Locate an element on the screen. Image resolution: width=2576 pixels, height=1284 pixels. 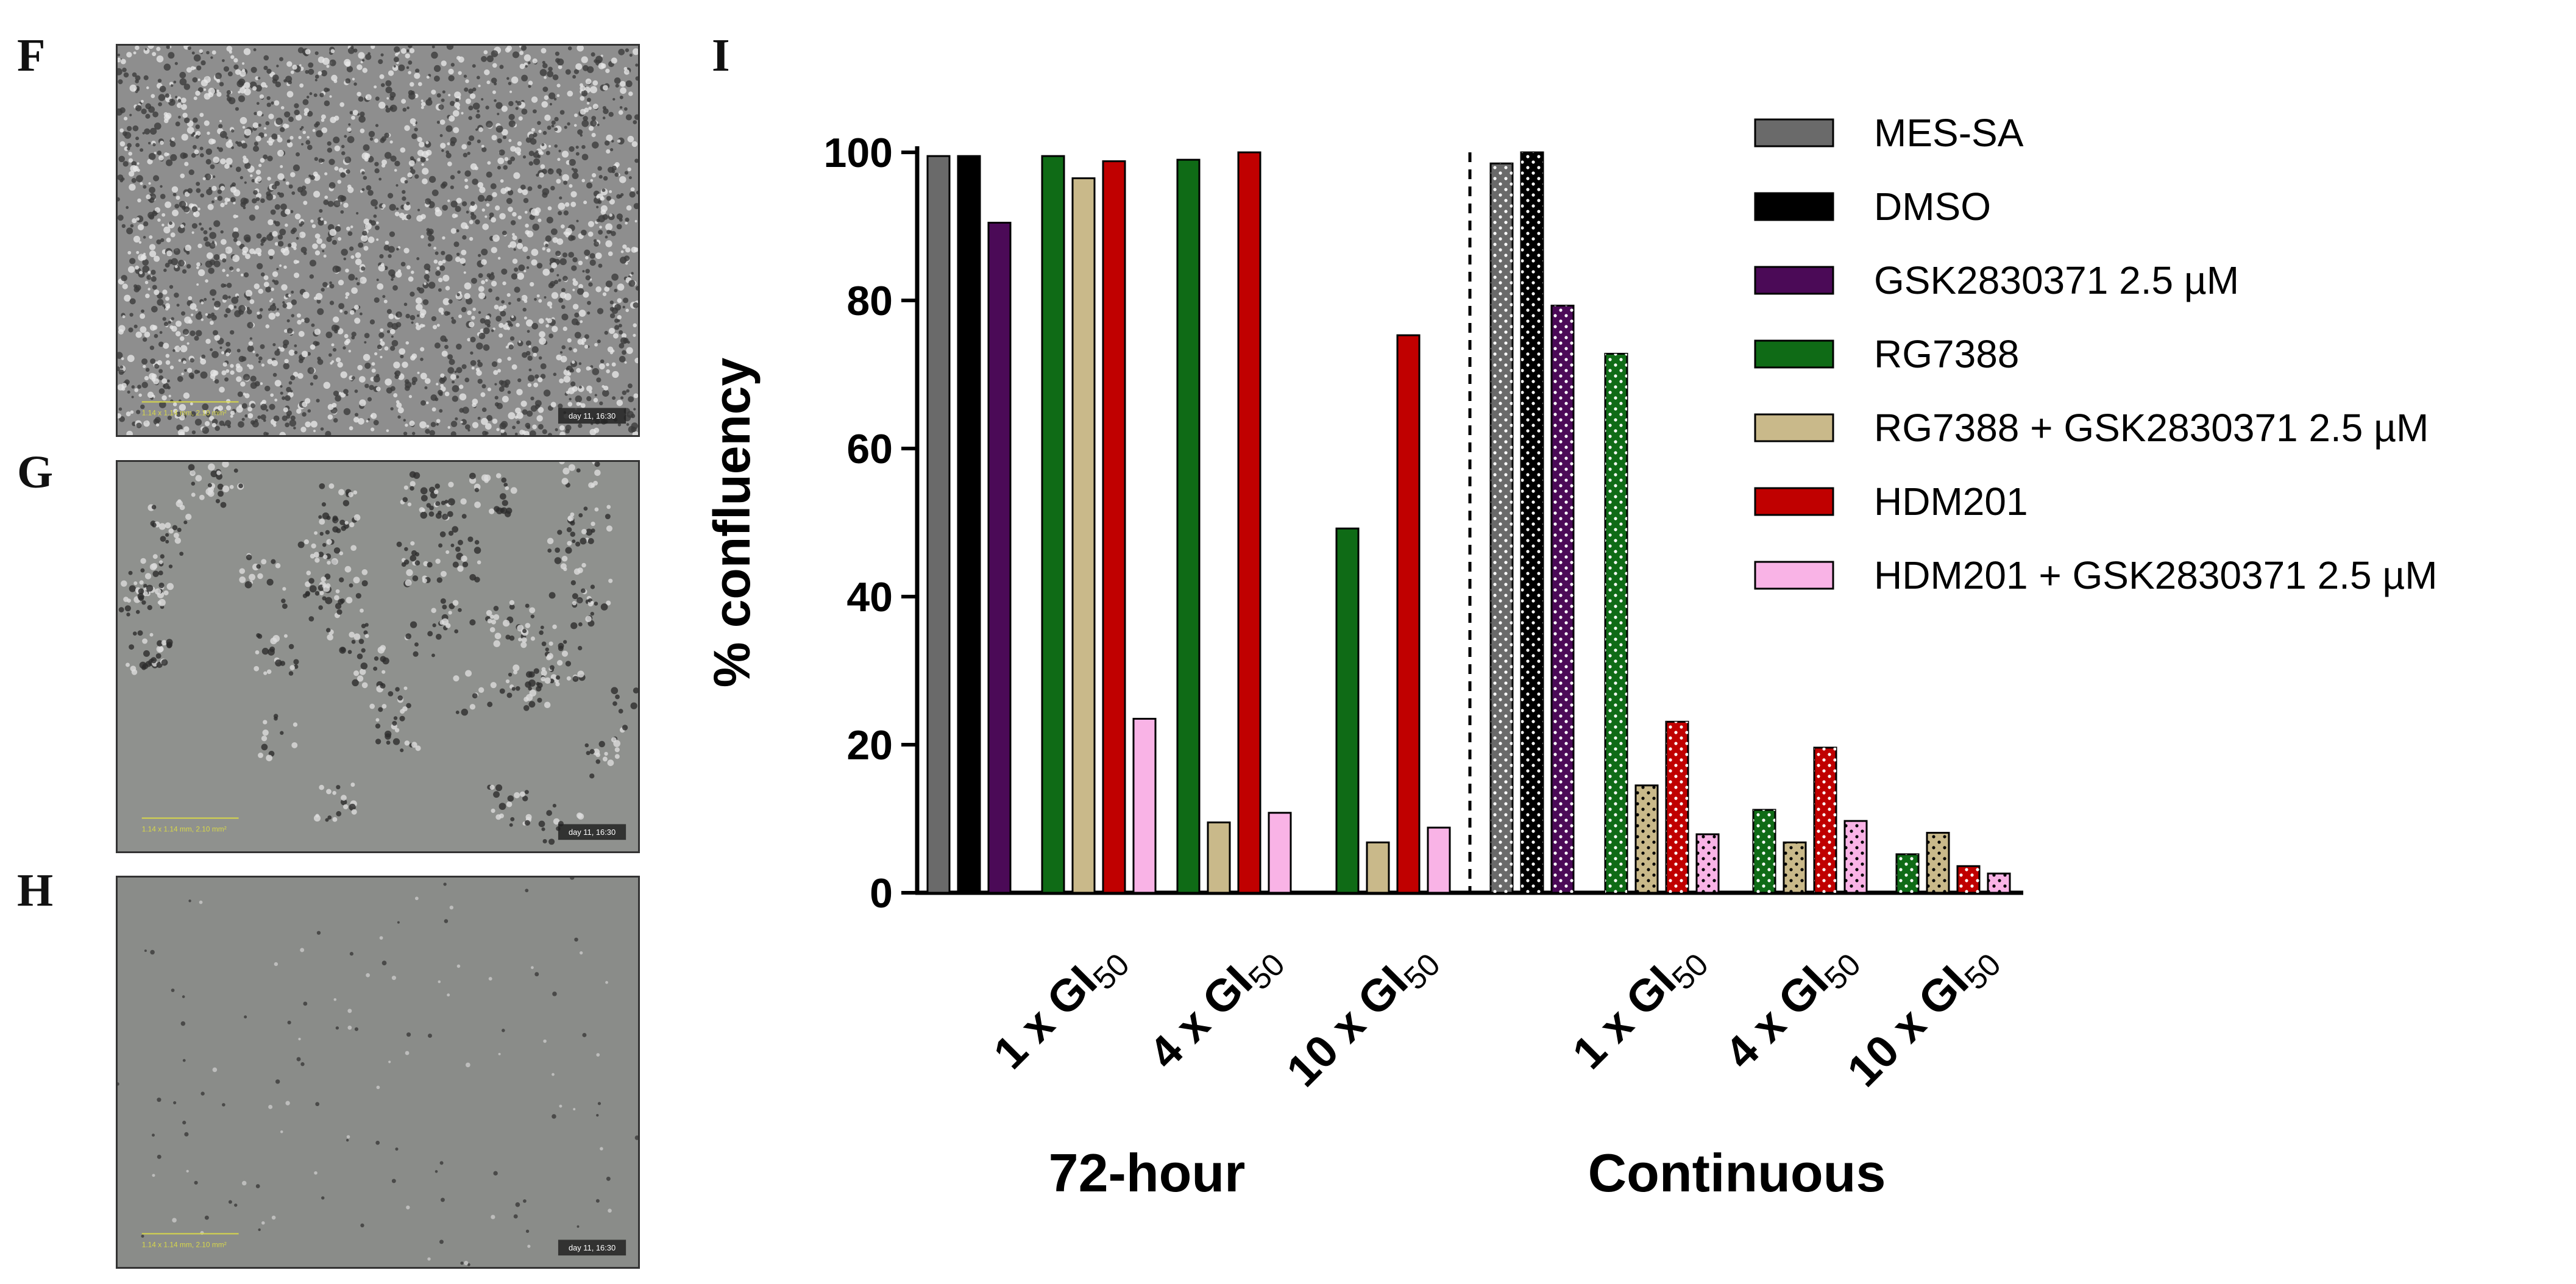
bar-72-hour-1-x-gi50-rg7388 is located at coordinates (1053, 524).